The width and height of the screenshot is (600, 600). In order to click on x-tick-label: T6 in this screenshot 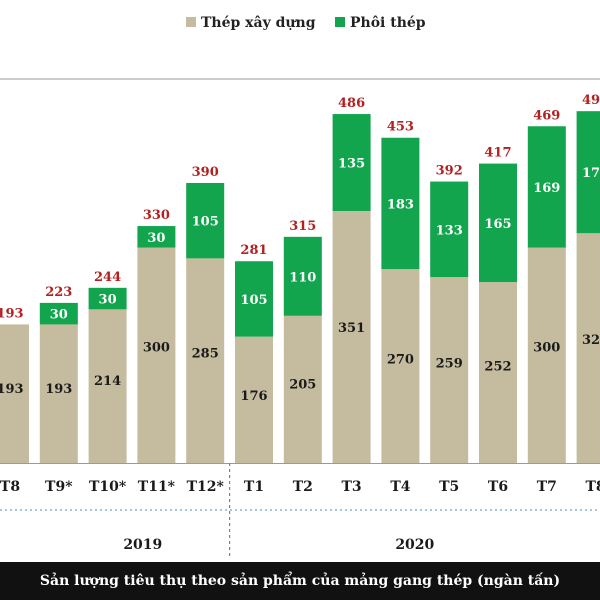, I will do `click(498, 487)`.